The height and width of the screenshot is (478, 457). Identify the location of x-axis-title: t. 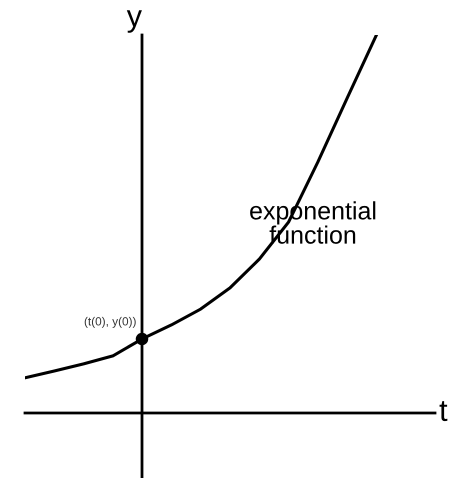
(444, 411).